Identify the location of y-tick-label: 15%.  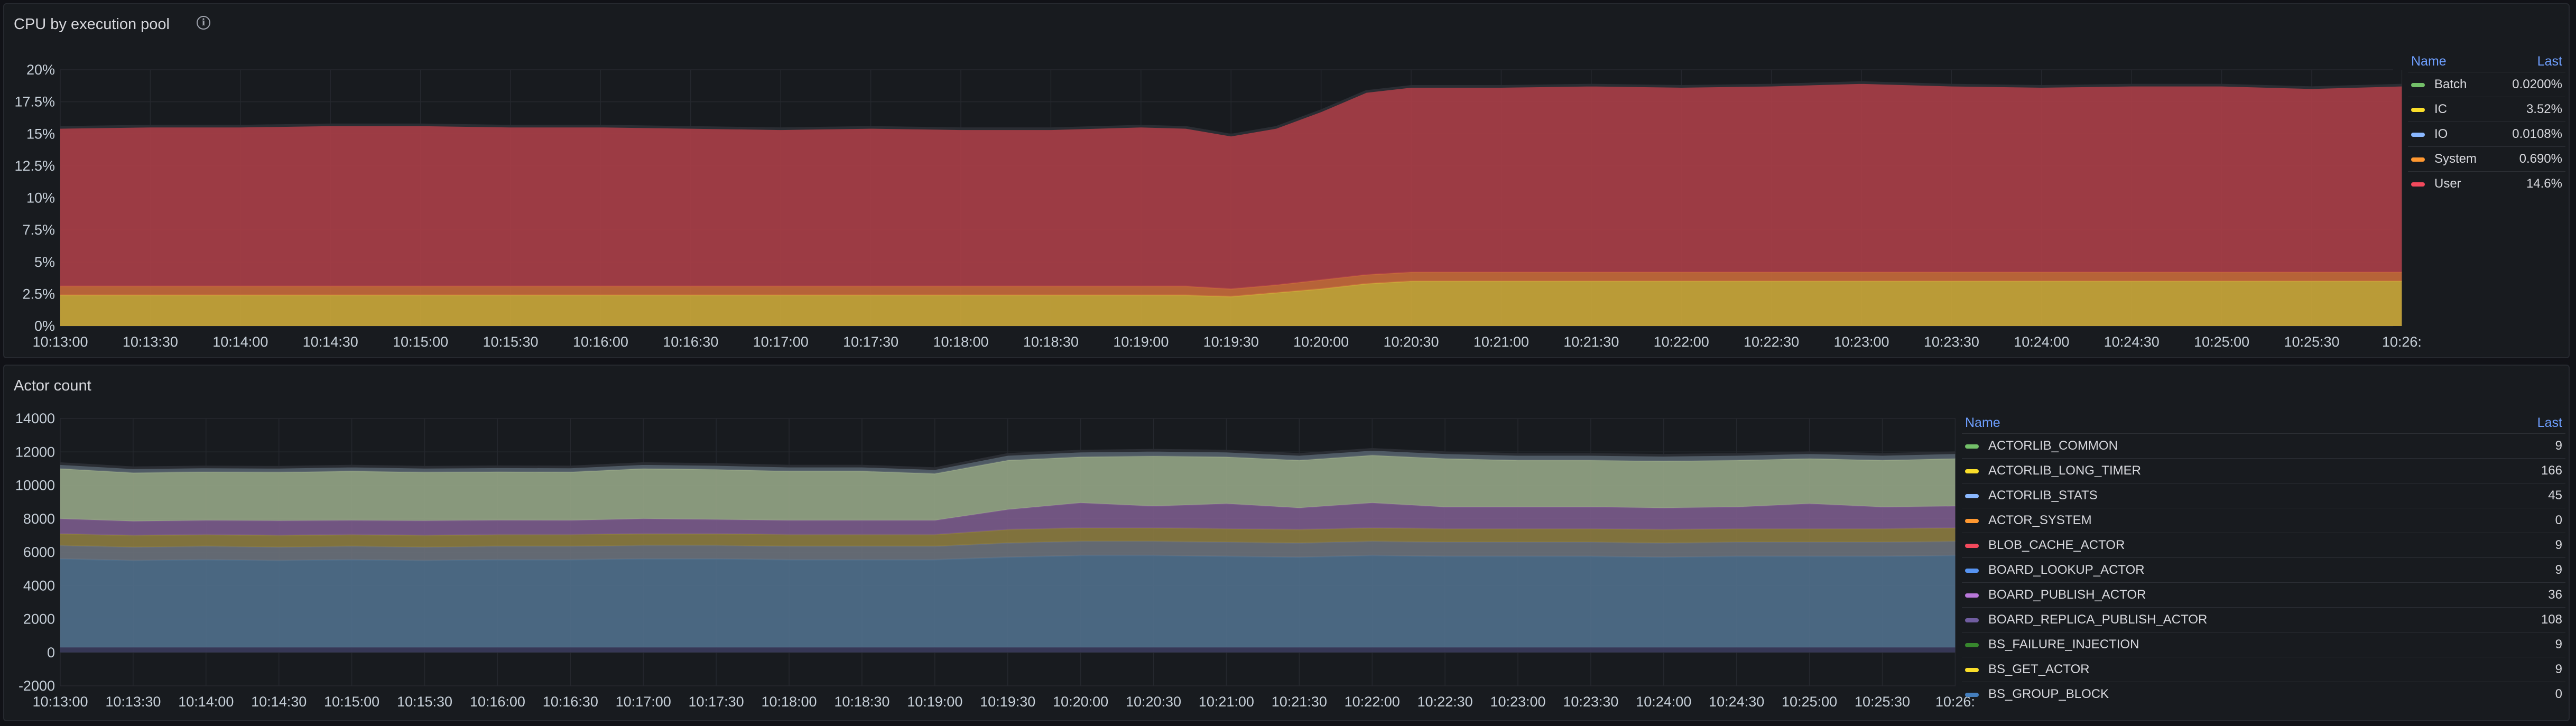
(40, 134).